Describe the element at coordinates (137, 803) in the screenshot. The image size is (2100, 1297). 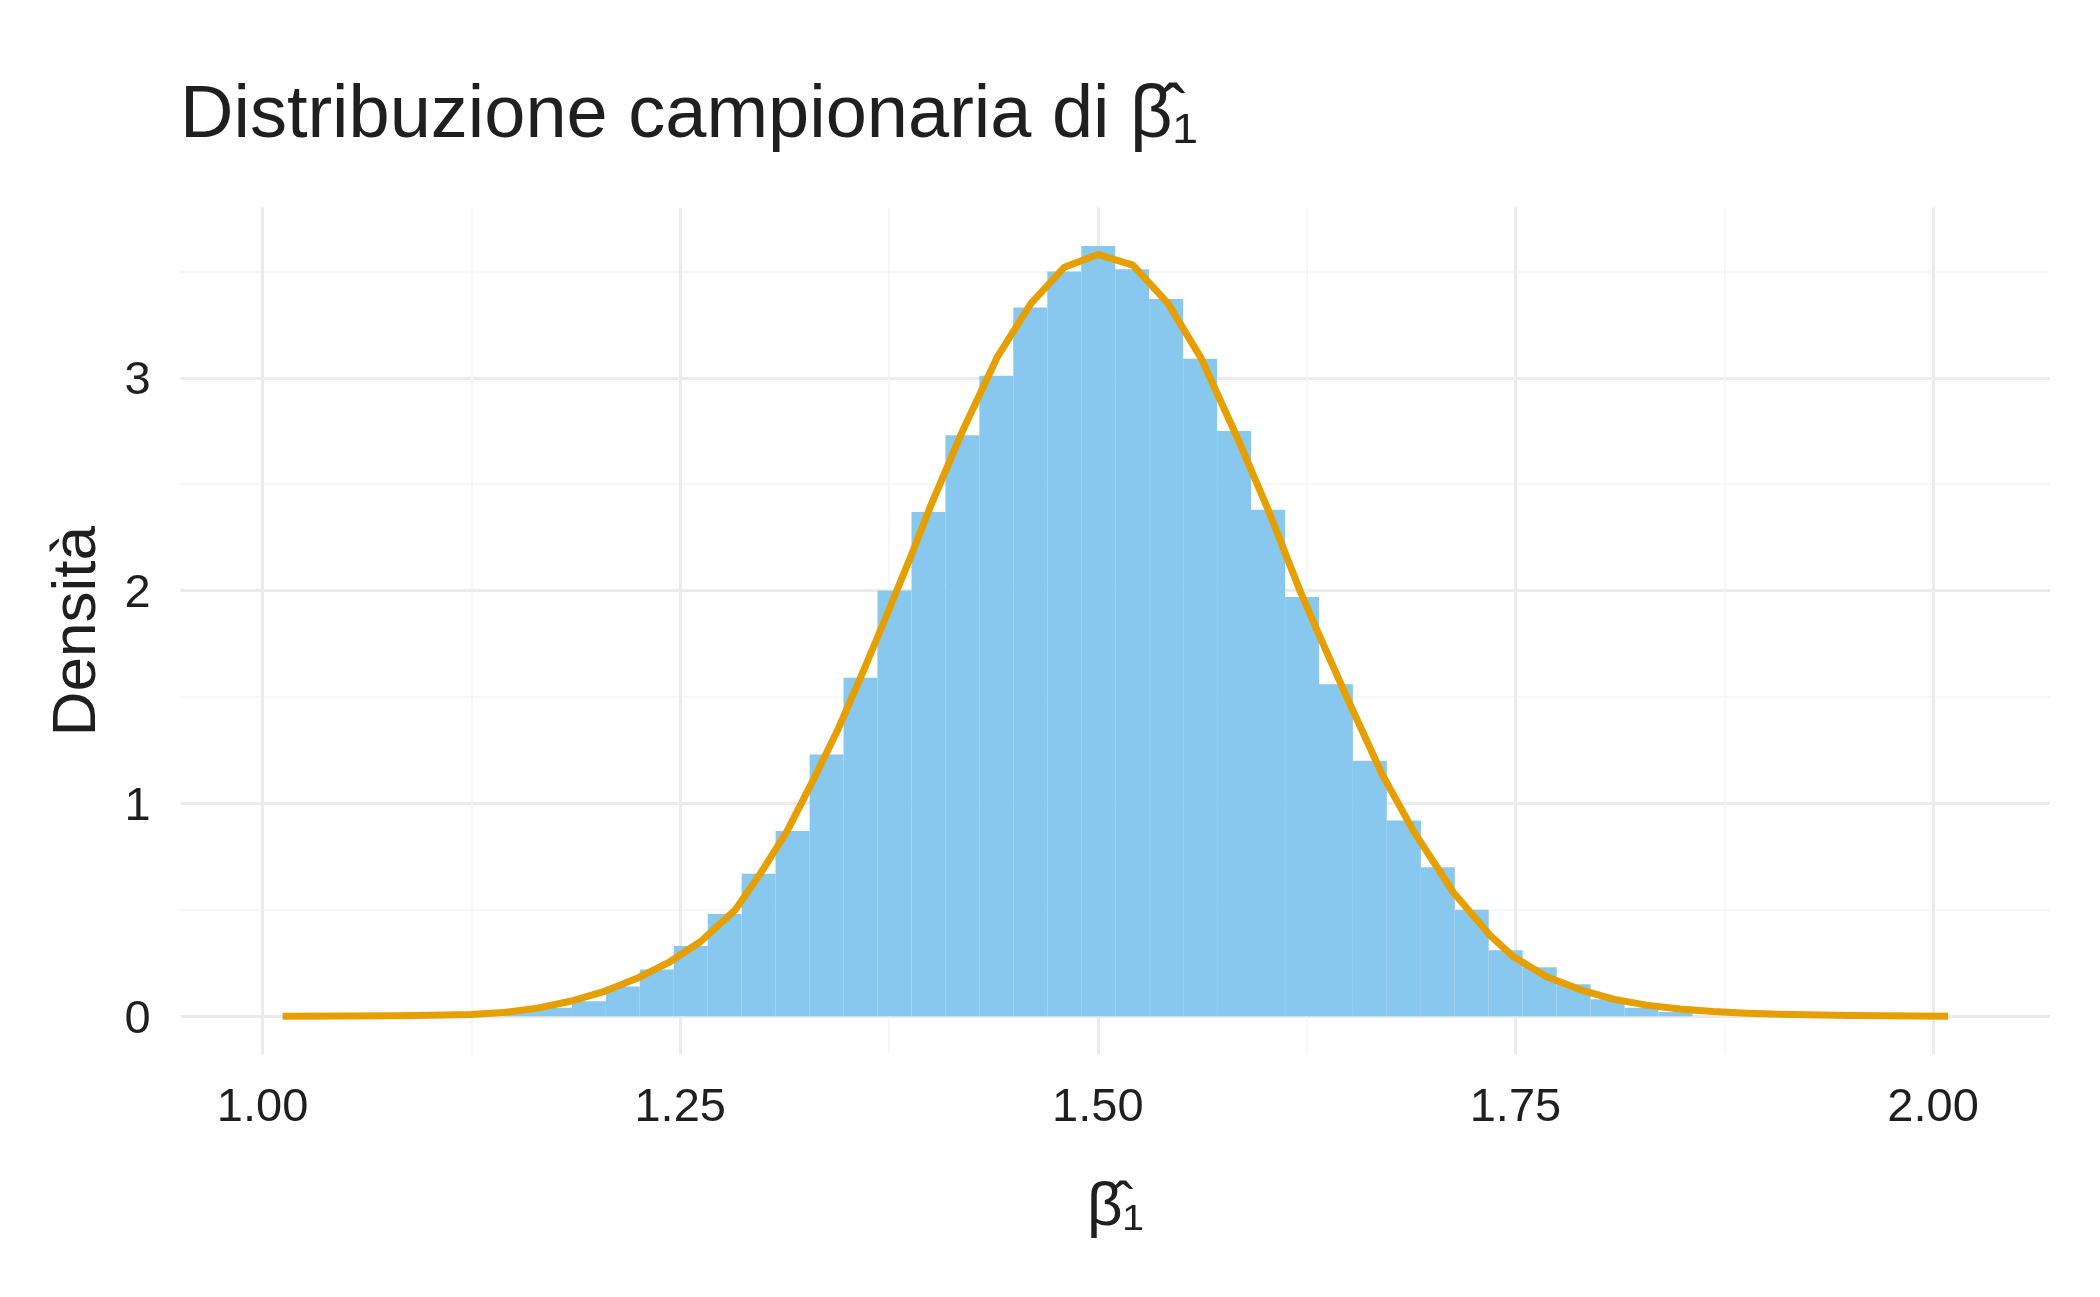
I see `y-tick-label: 1` at that location.